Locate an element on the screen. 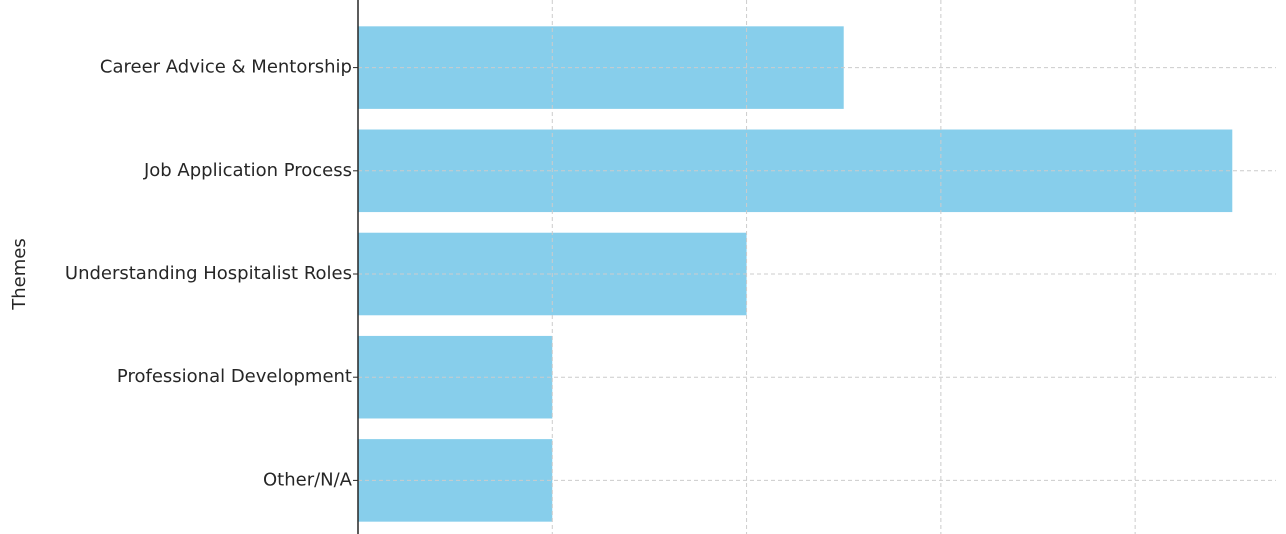 Image resolution: width=1286 pixels, height=534 pixels. y-tick-label: Job Application Process is located at coordinates (247, 170).